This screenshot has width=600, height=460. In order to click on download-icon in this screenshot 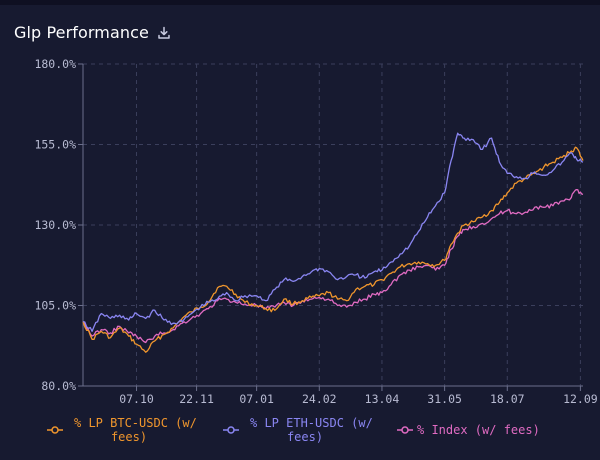, I will do `click(164, 32)`.